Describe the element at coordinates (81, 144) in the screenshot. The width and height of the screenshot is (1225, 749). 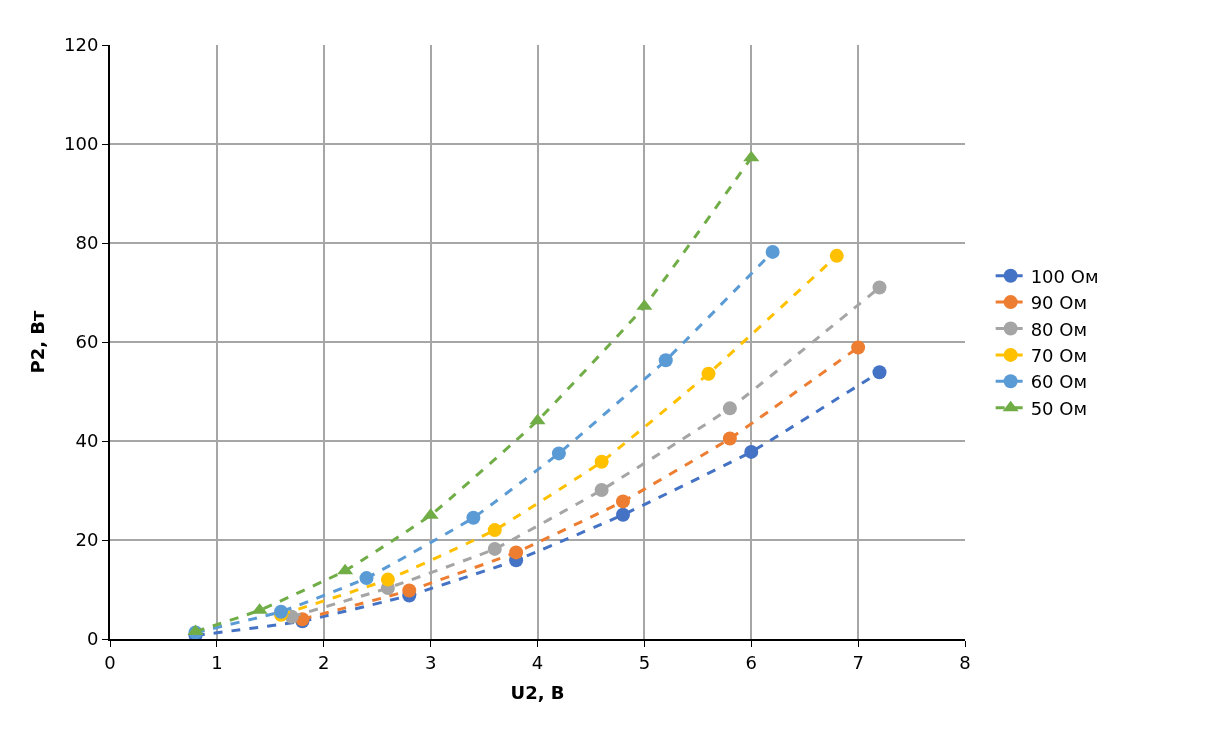
I see `y-tick-label: 100` at that location.